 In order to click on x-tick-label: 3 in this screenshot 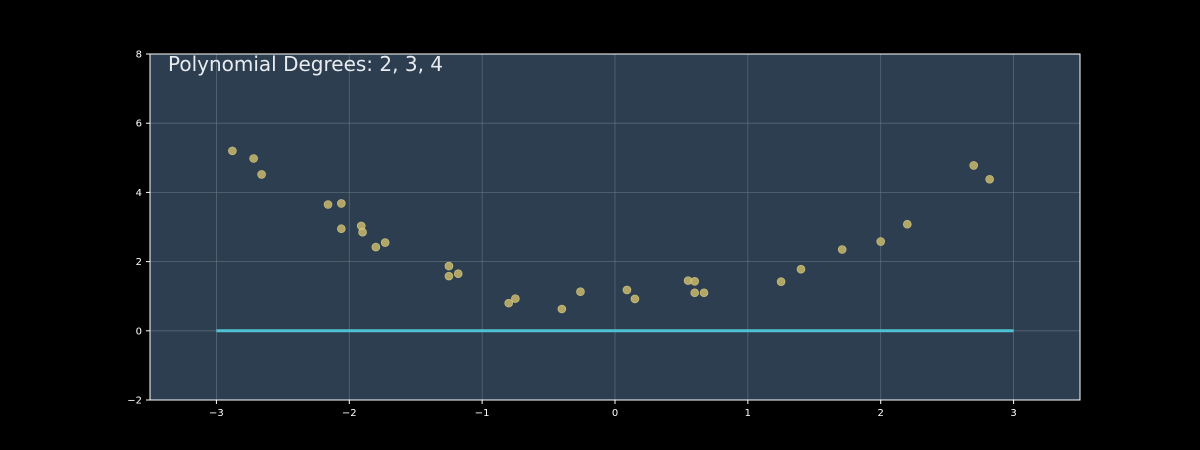, I will do `click(1013, 413)`.